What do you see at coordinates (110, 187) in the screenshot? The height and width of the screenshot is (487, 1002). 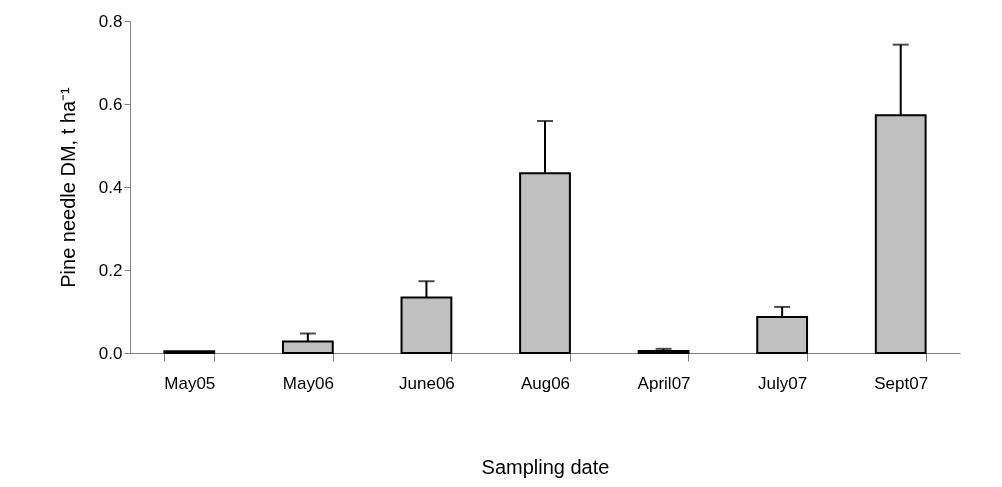 I see `y-tick-label: 0.4` at bounding box center [110, 187].